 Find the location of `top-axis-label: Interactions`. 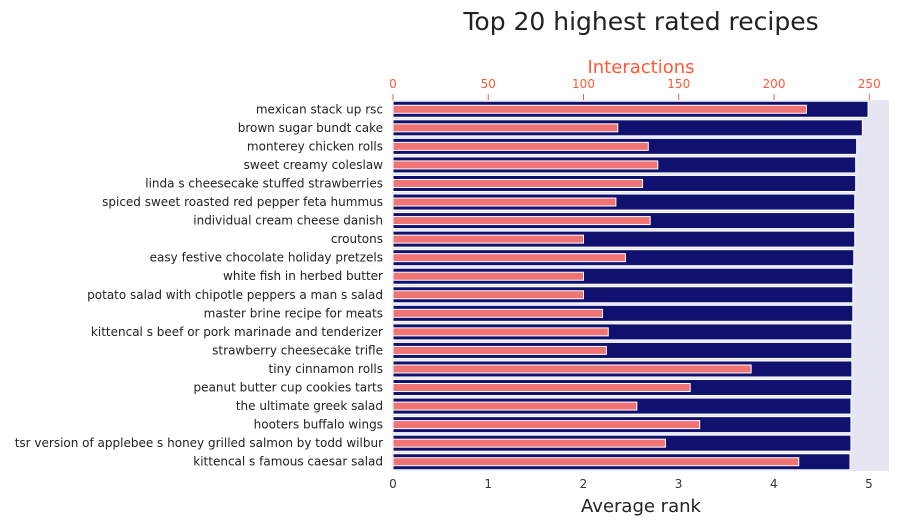

top-axis-label: Interactions is located at coordinates (640, 67).